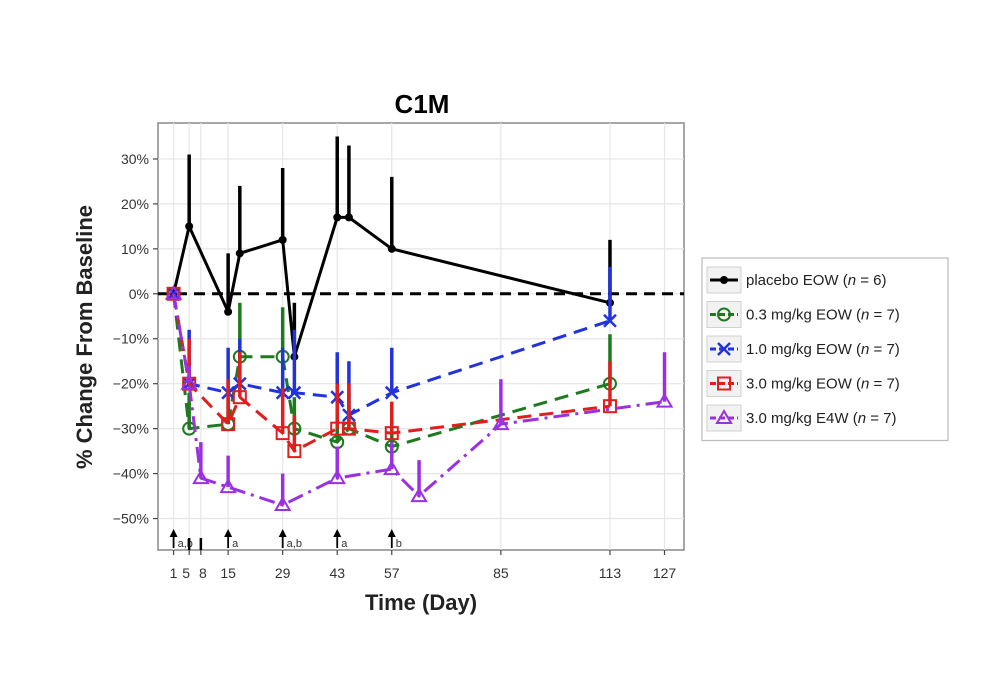 The height and width of the screenshot is (689, 1005). What do you see at coordinates (131, 429) in the screenshot?
I see `y-tick-label: −30%` at bounding box center [131, 429].